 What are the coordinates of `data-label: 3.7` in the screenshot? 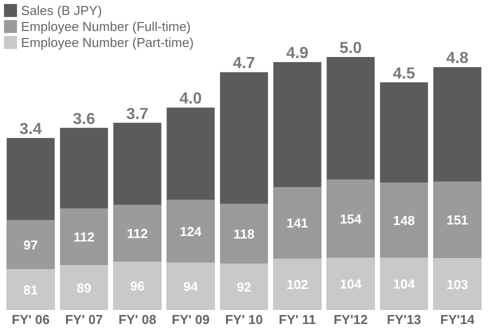 It's located at (137, 114).